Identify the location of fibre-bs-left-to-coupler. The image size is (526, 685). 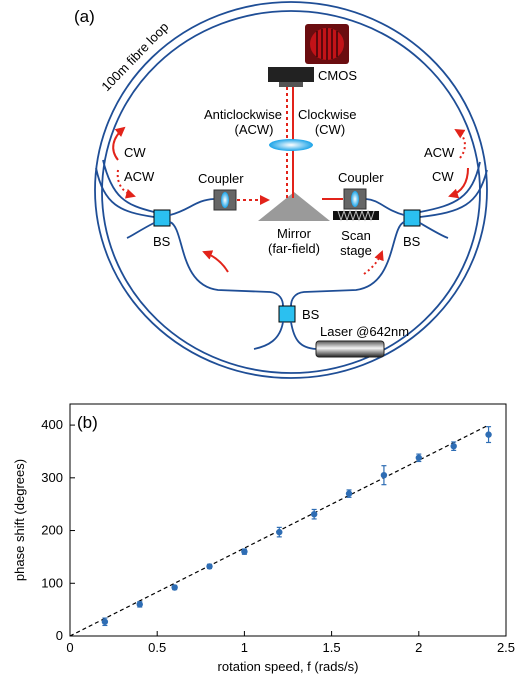
(192, 207).